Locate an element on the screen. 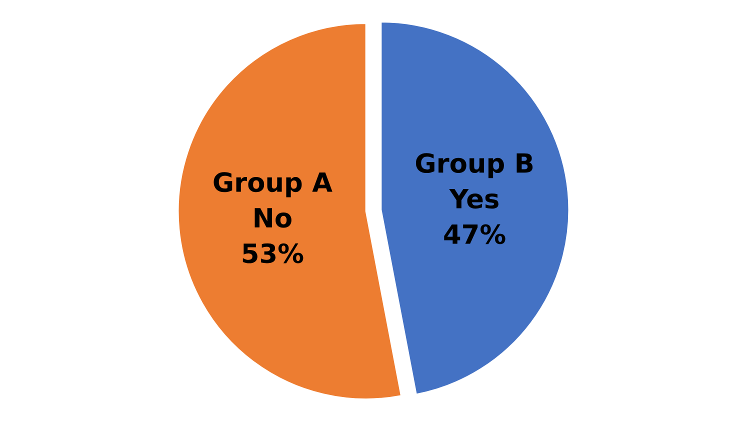 The width and height of the screenshot is (747, 421). slice-label: Group B Yes is located at coordinates (474, 181).